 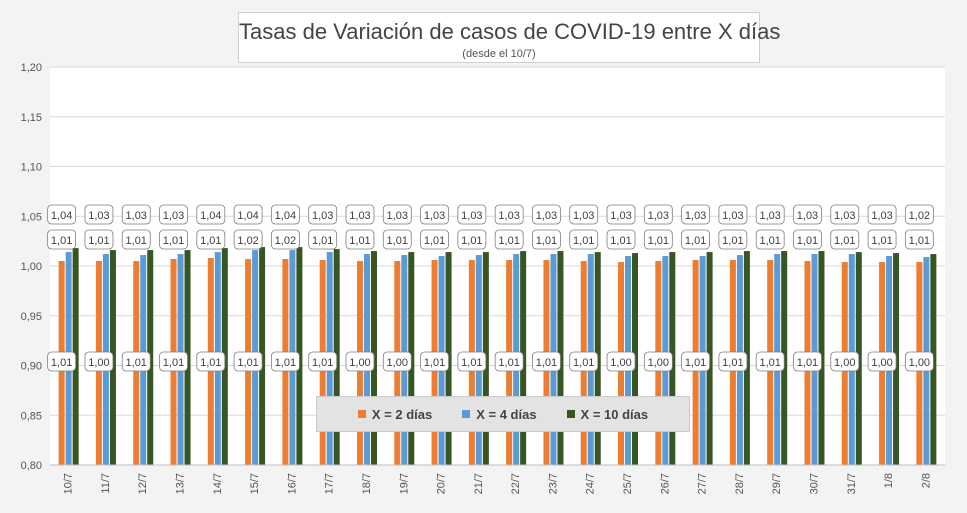 I want to click on x-tick-label: 1/8, so click(x=889, y=480).